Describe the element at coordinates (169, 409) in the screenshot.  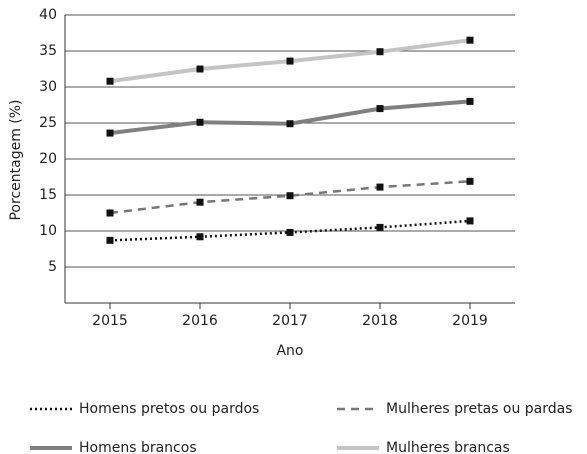
I see `legend-label: Homens pretos ou pardos` at that location.